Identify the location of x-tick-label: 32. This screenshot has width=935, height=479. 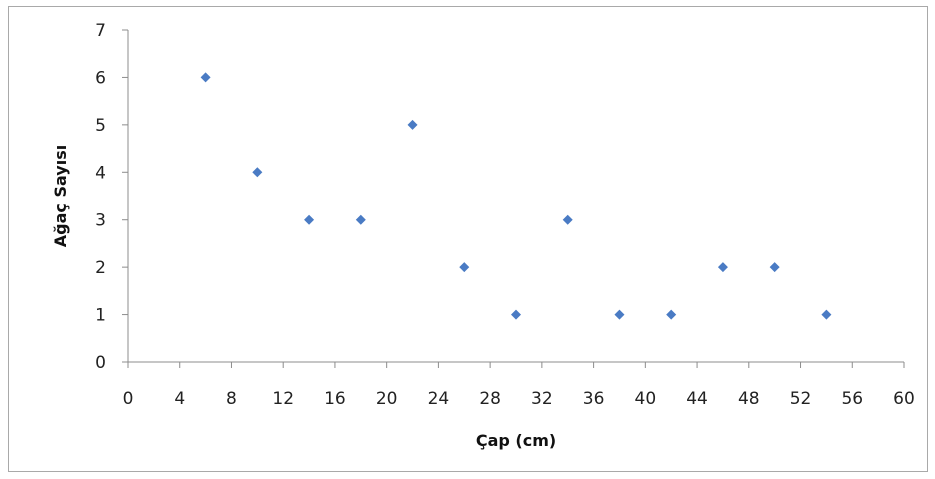
(542, 399).